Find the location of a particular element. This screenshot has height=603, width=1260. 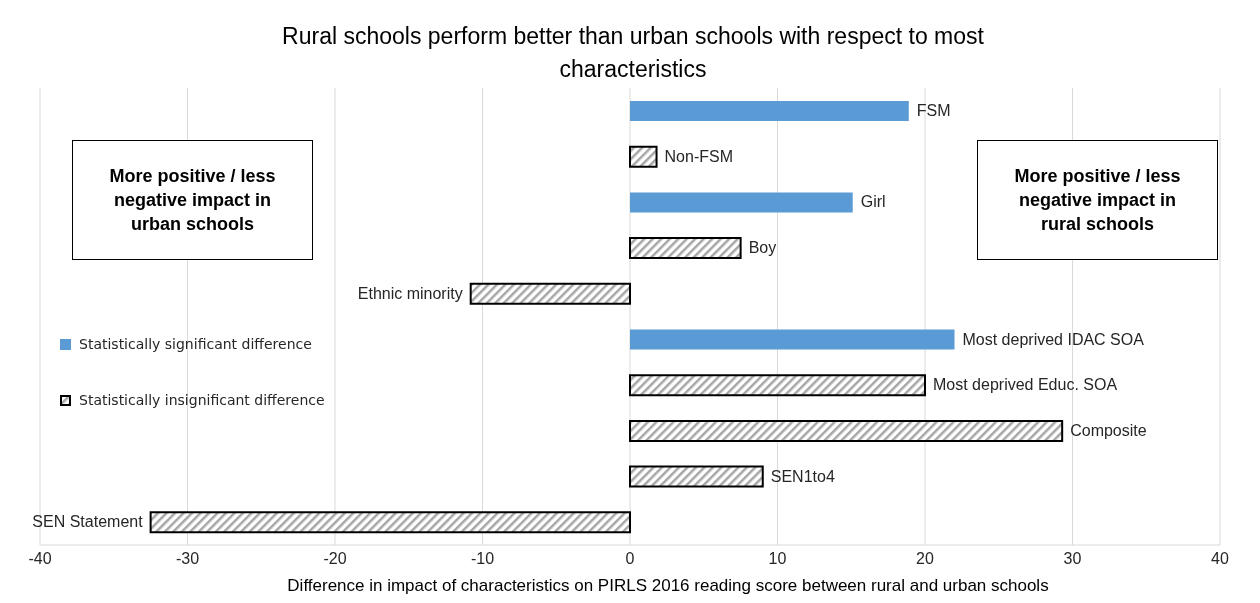

x-tick-label: -30 is located at coordinates (187, 559).